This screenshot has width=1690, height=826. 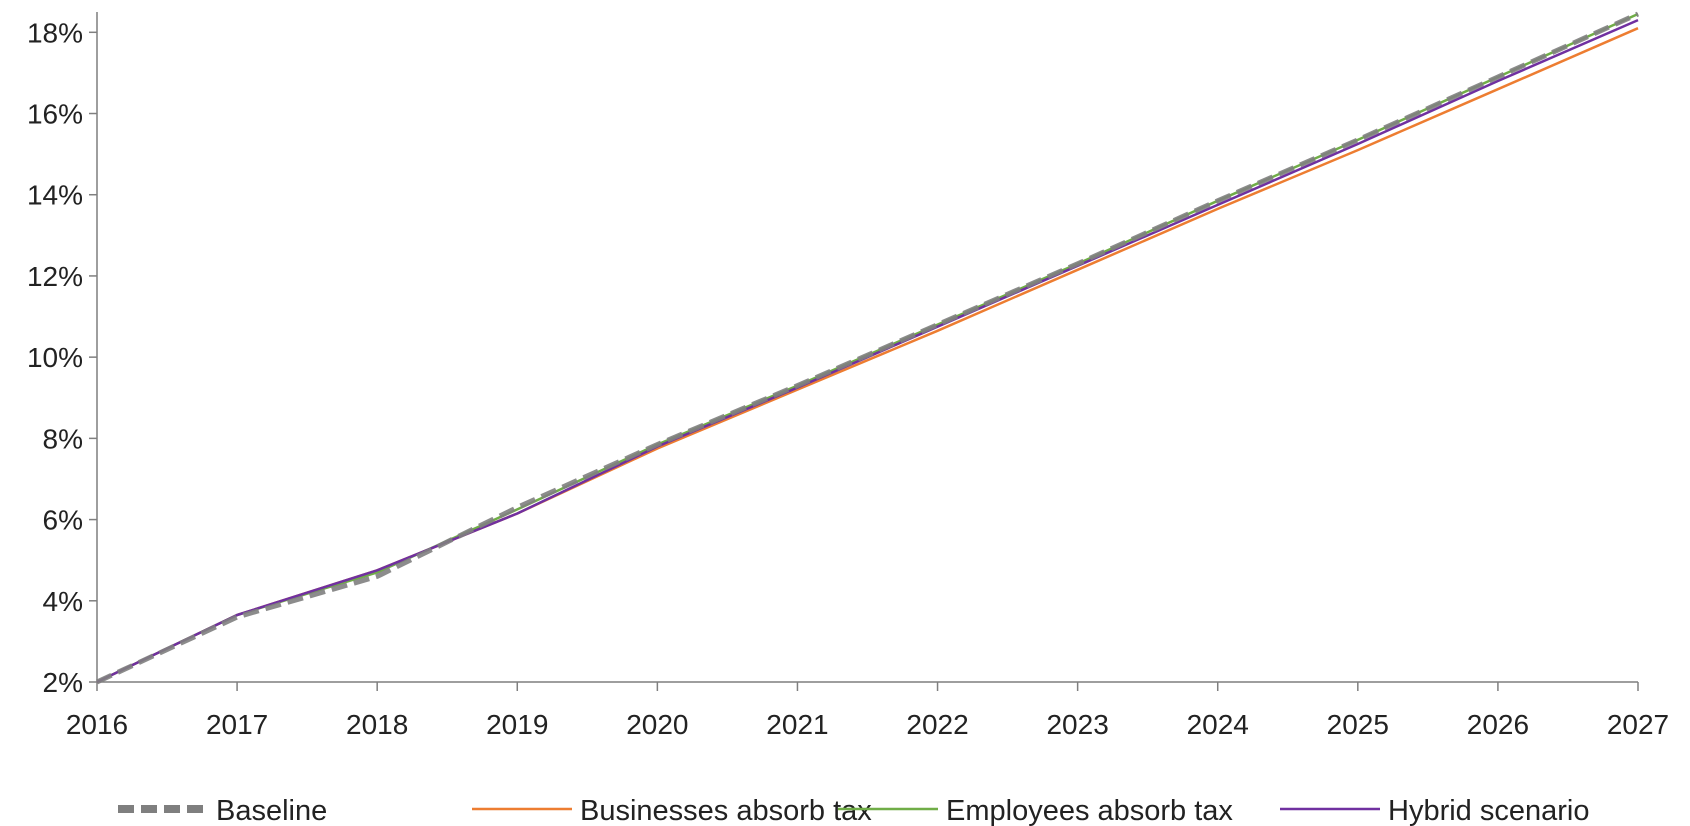 I want to click on y-tick-label: 16%, so click(x=55, y=114).